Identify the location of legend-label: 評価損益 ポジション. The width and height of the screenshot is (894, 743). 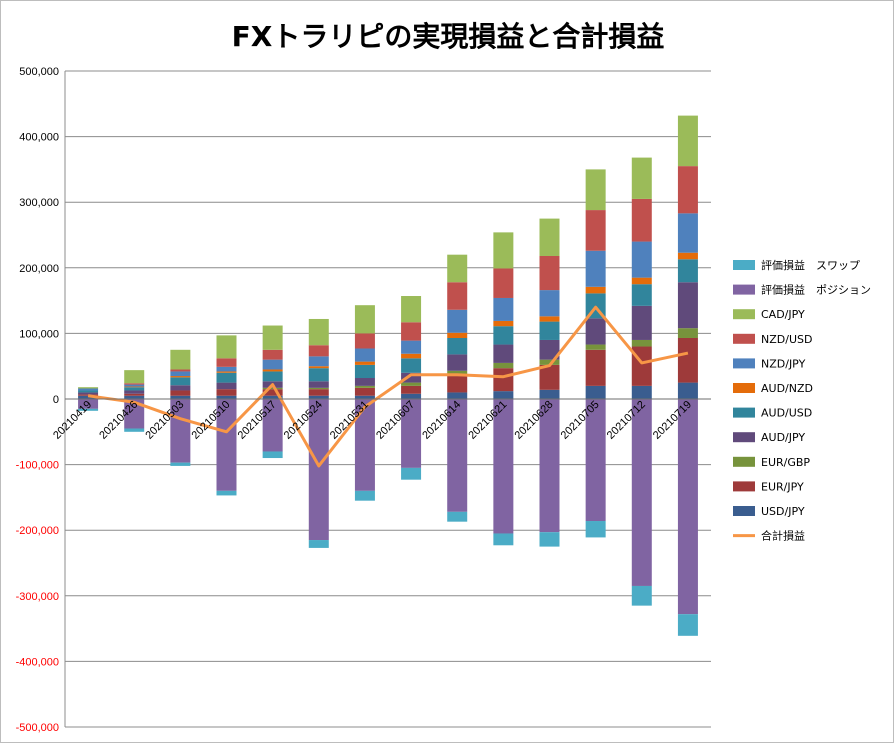
(816, 290).